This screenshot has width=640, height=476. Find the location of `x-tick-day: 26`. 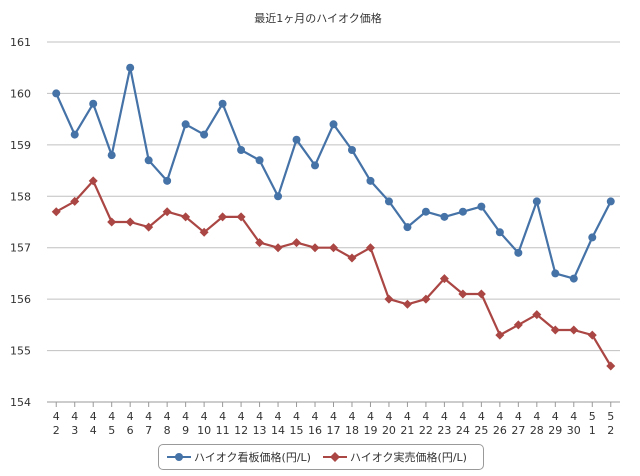

x-tick-day: 26 is located at coordinates (500, 430).